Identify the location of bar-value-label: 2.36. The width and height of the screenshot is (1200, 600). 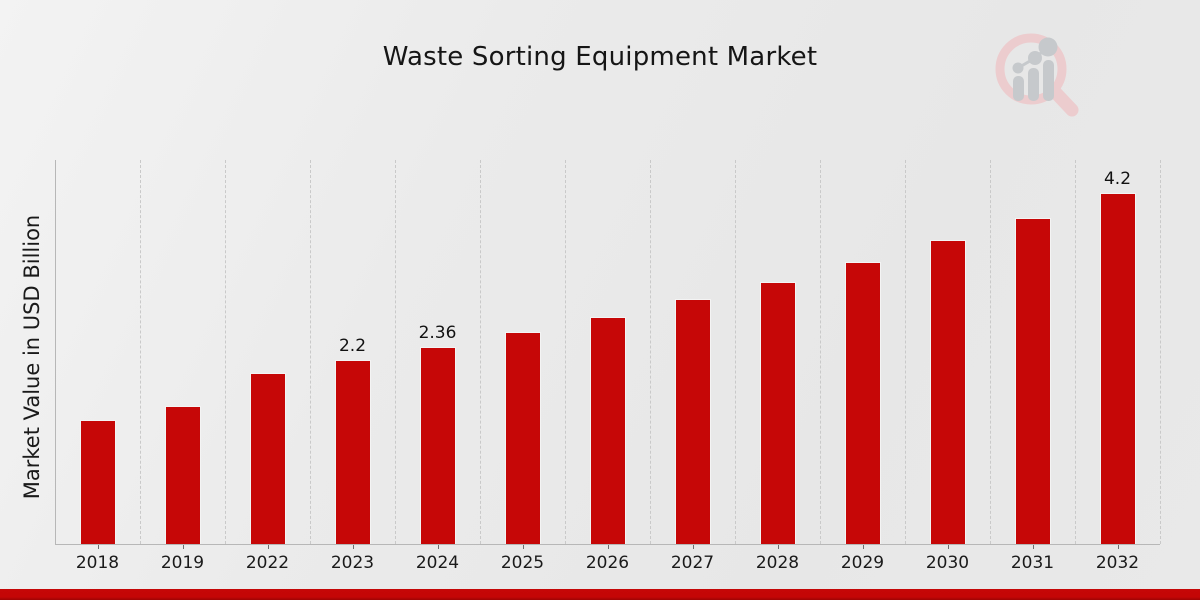
(437, 332).